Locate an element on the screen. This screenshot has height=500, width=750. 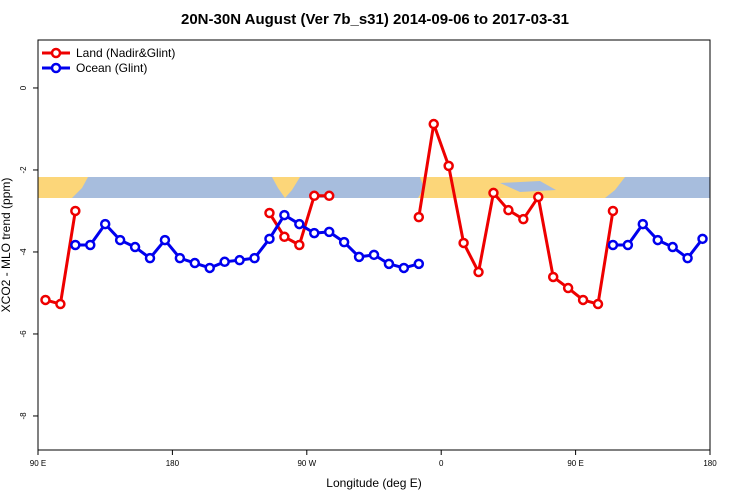
y-tick-label: 0 is located at coordinates (23, 87).